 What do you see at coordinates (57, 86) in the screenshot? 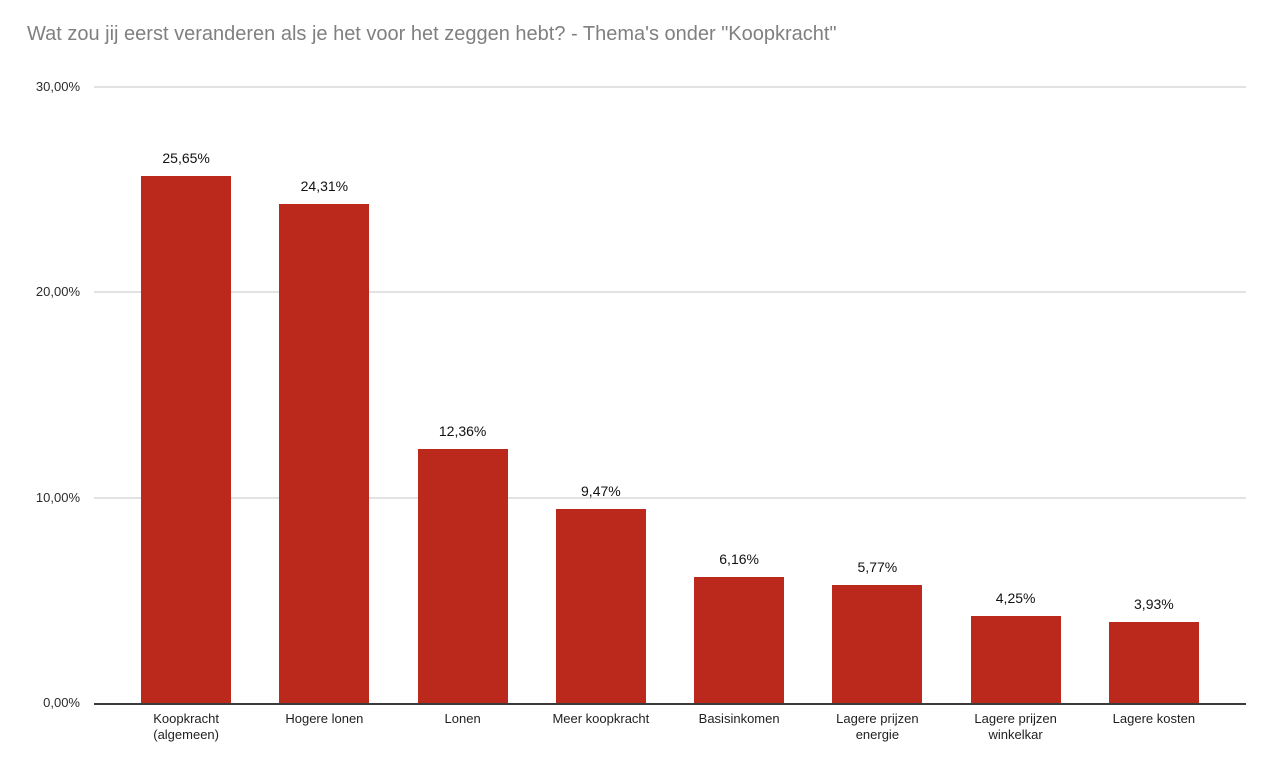
I see `y-axis-tick-label: 30,00%` at bounding box center [57, 86].